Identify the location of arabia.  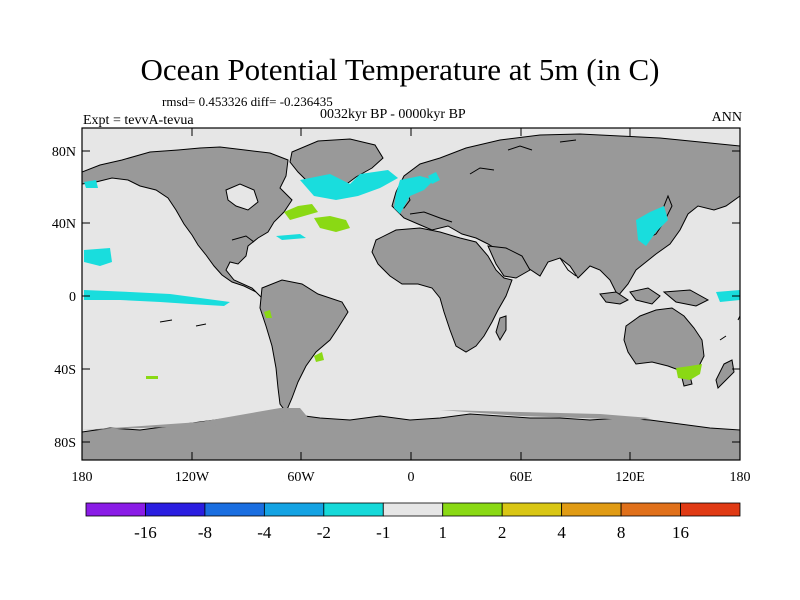
(509, 262).